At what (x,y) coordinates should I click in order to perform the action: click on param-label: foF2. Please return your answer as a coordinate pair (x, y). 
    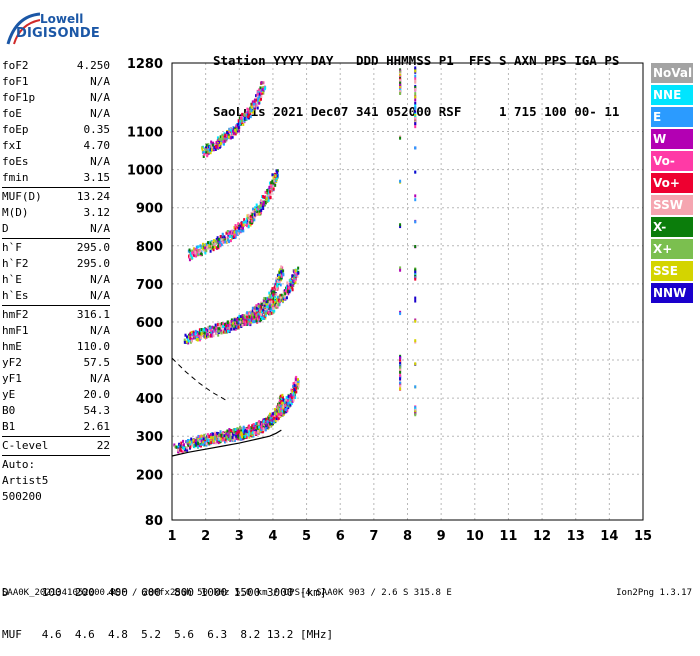
    Looking at the image, I should click on (15, 65).